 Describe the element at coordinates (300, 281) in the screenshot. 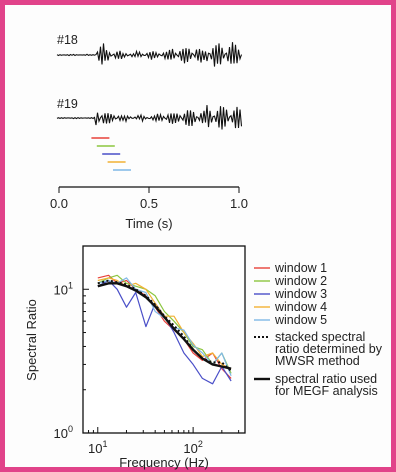

I see `legend-label-2: window 2` at that location.